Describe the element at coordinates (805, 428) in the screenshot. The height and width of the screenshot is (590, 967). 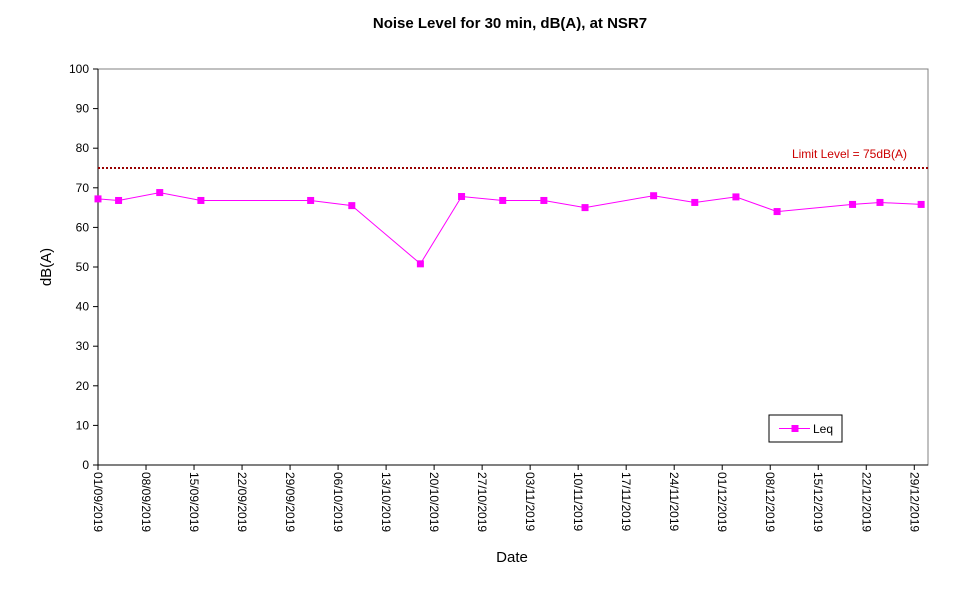
I see `legend: Leq` at that location.